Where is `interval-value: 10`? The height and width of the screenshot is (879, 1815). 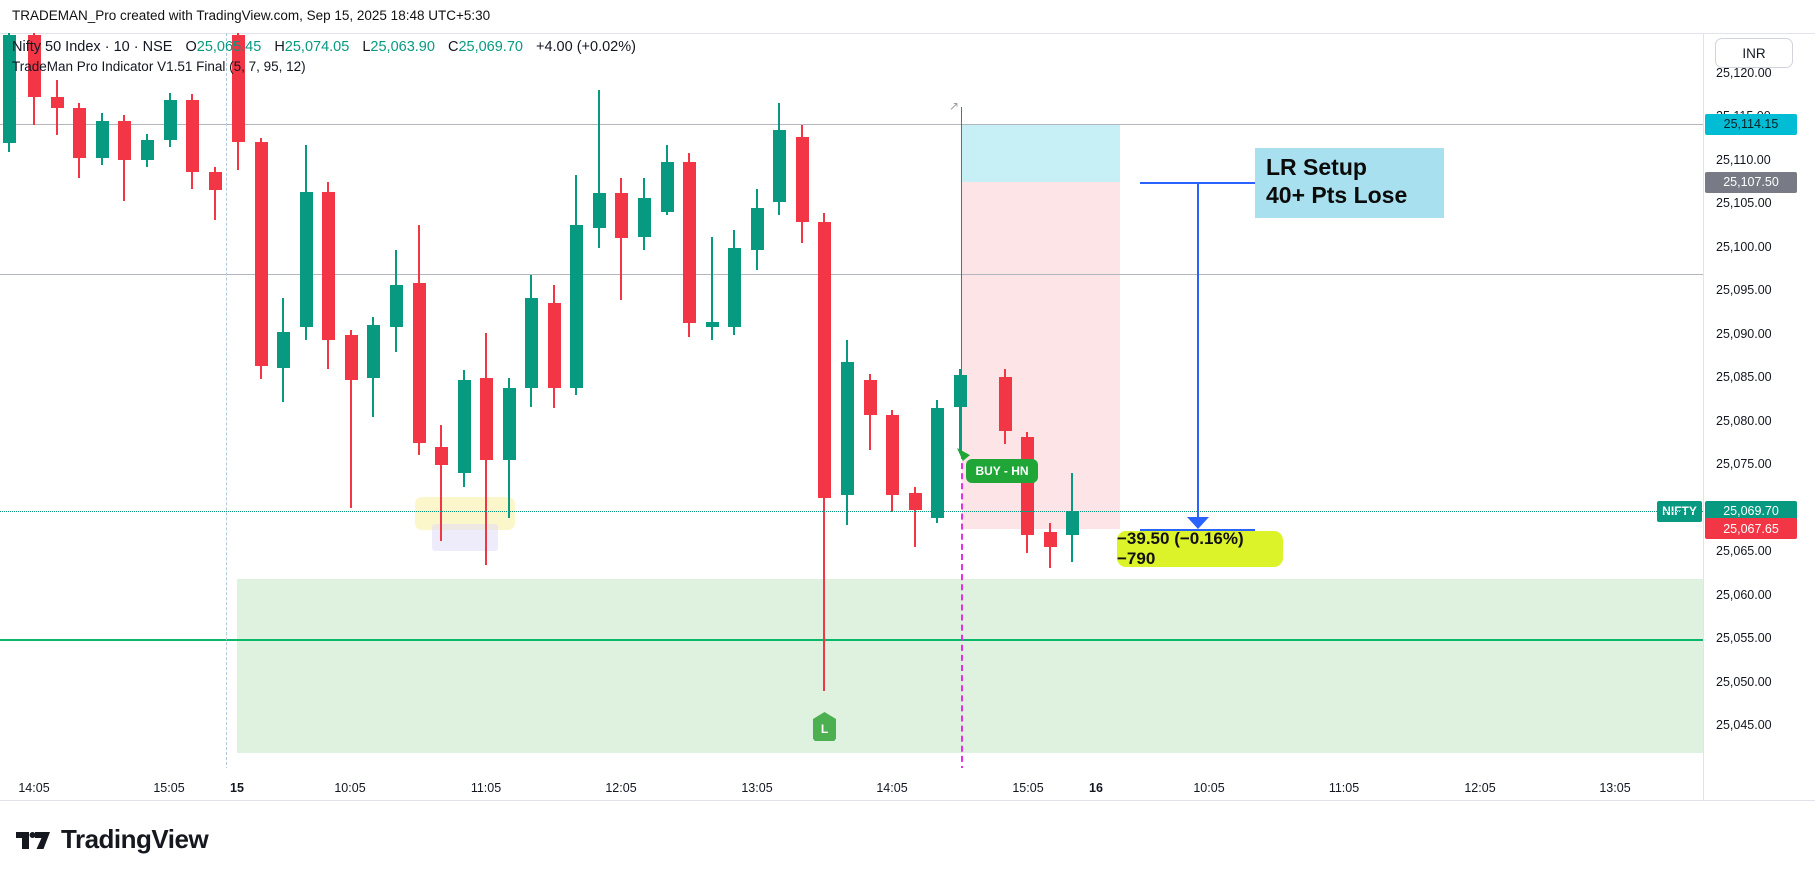 interval-value: 10 is located at coordinates (121, 47).